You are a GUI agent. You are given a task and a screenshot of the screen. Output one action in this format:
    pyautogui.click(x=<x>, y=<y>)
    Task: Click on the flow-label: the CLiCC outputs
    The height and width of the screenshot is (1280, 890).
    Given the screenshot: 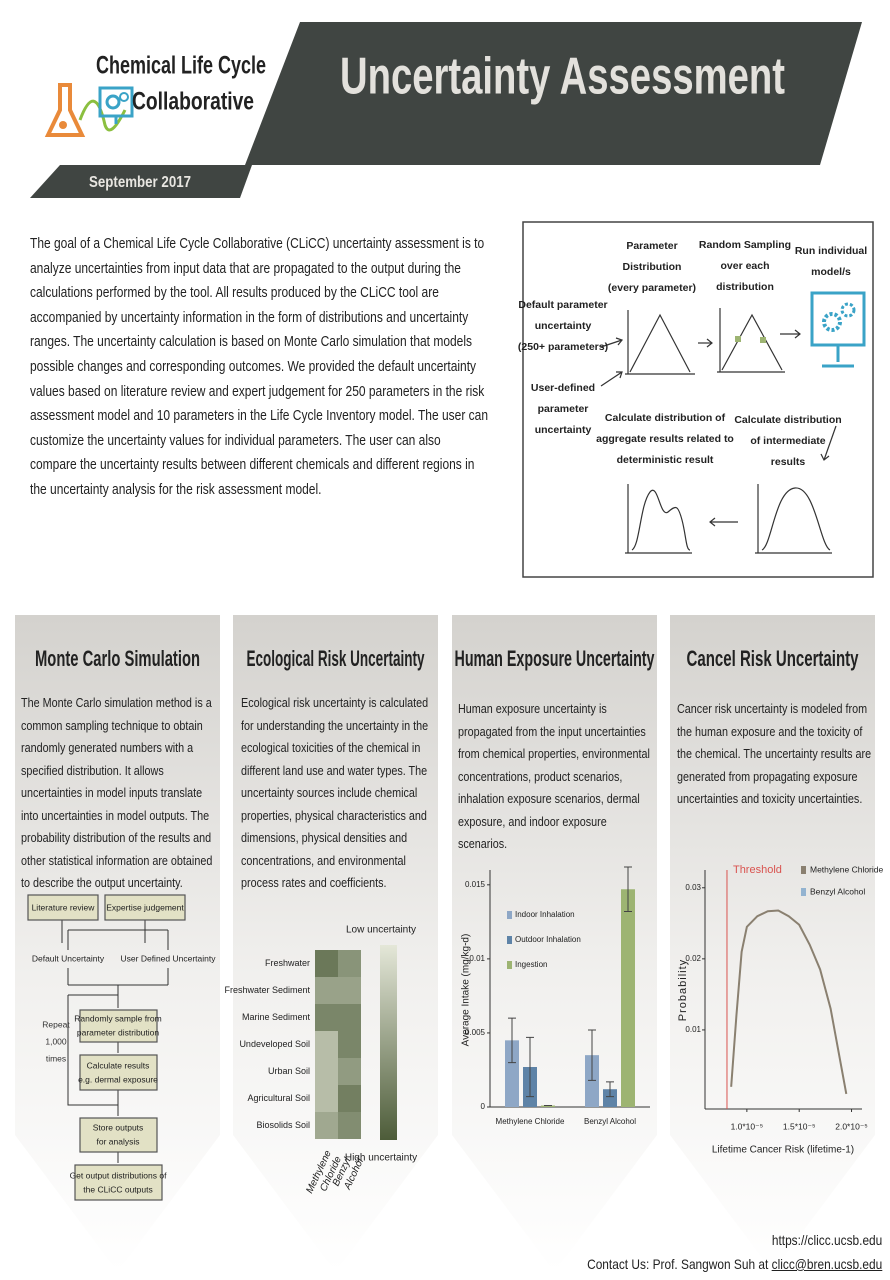 What is the action you would take?
    pyautogui.click(x=117, y=1189)
    